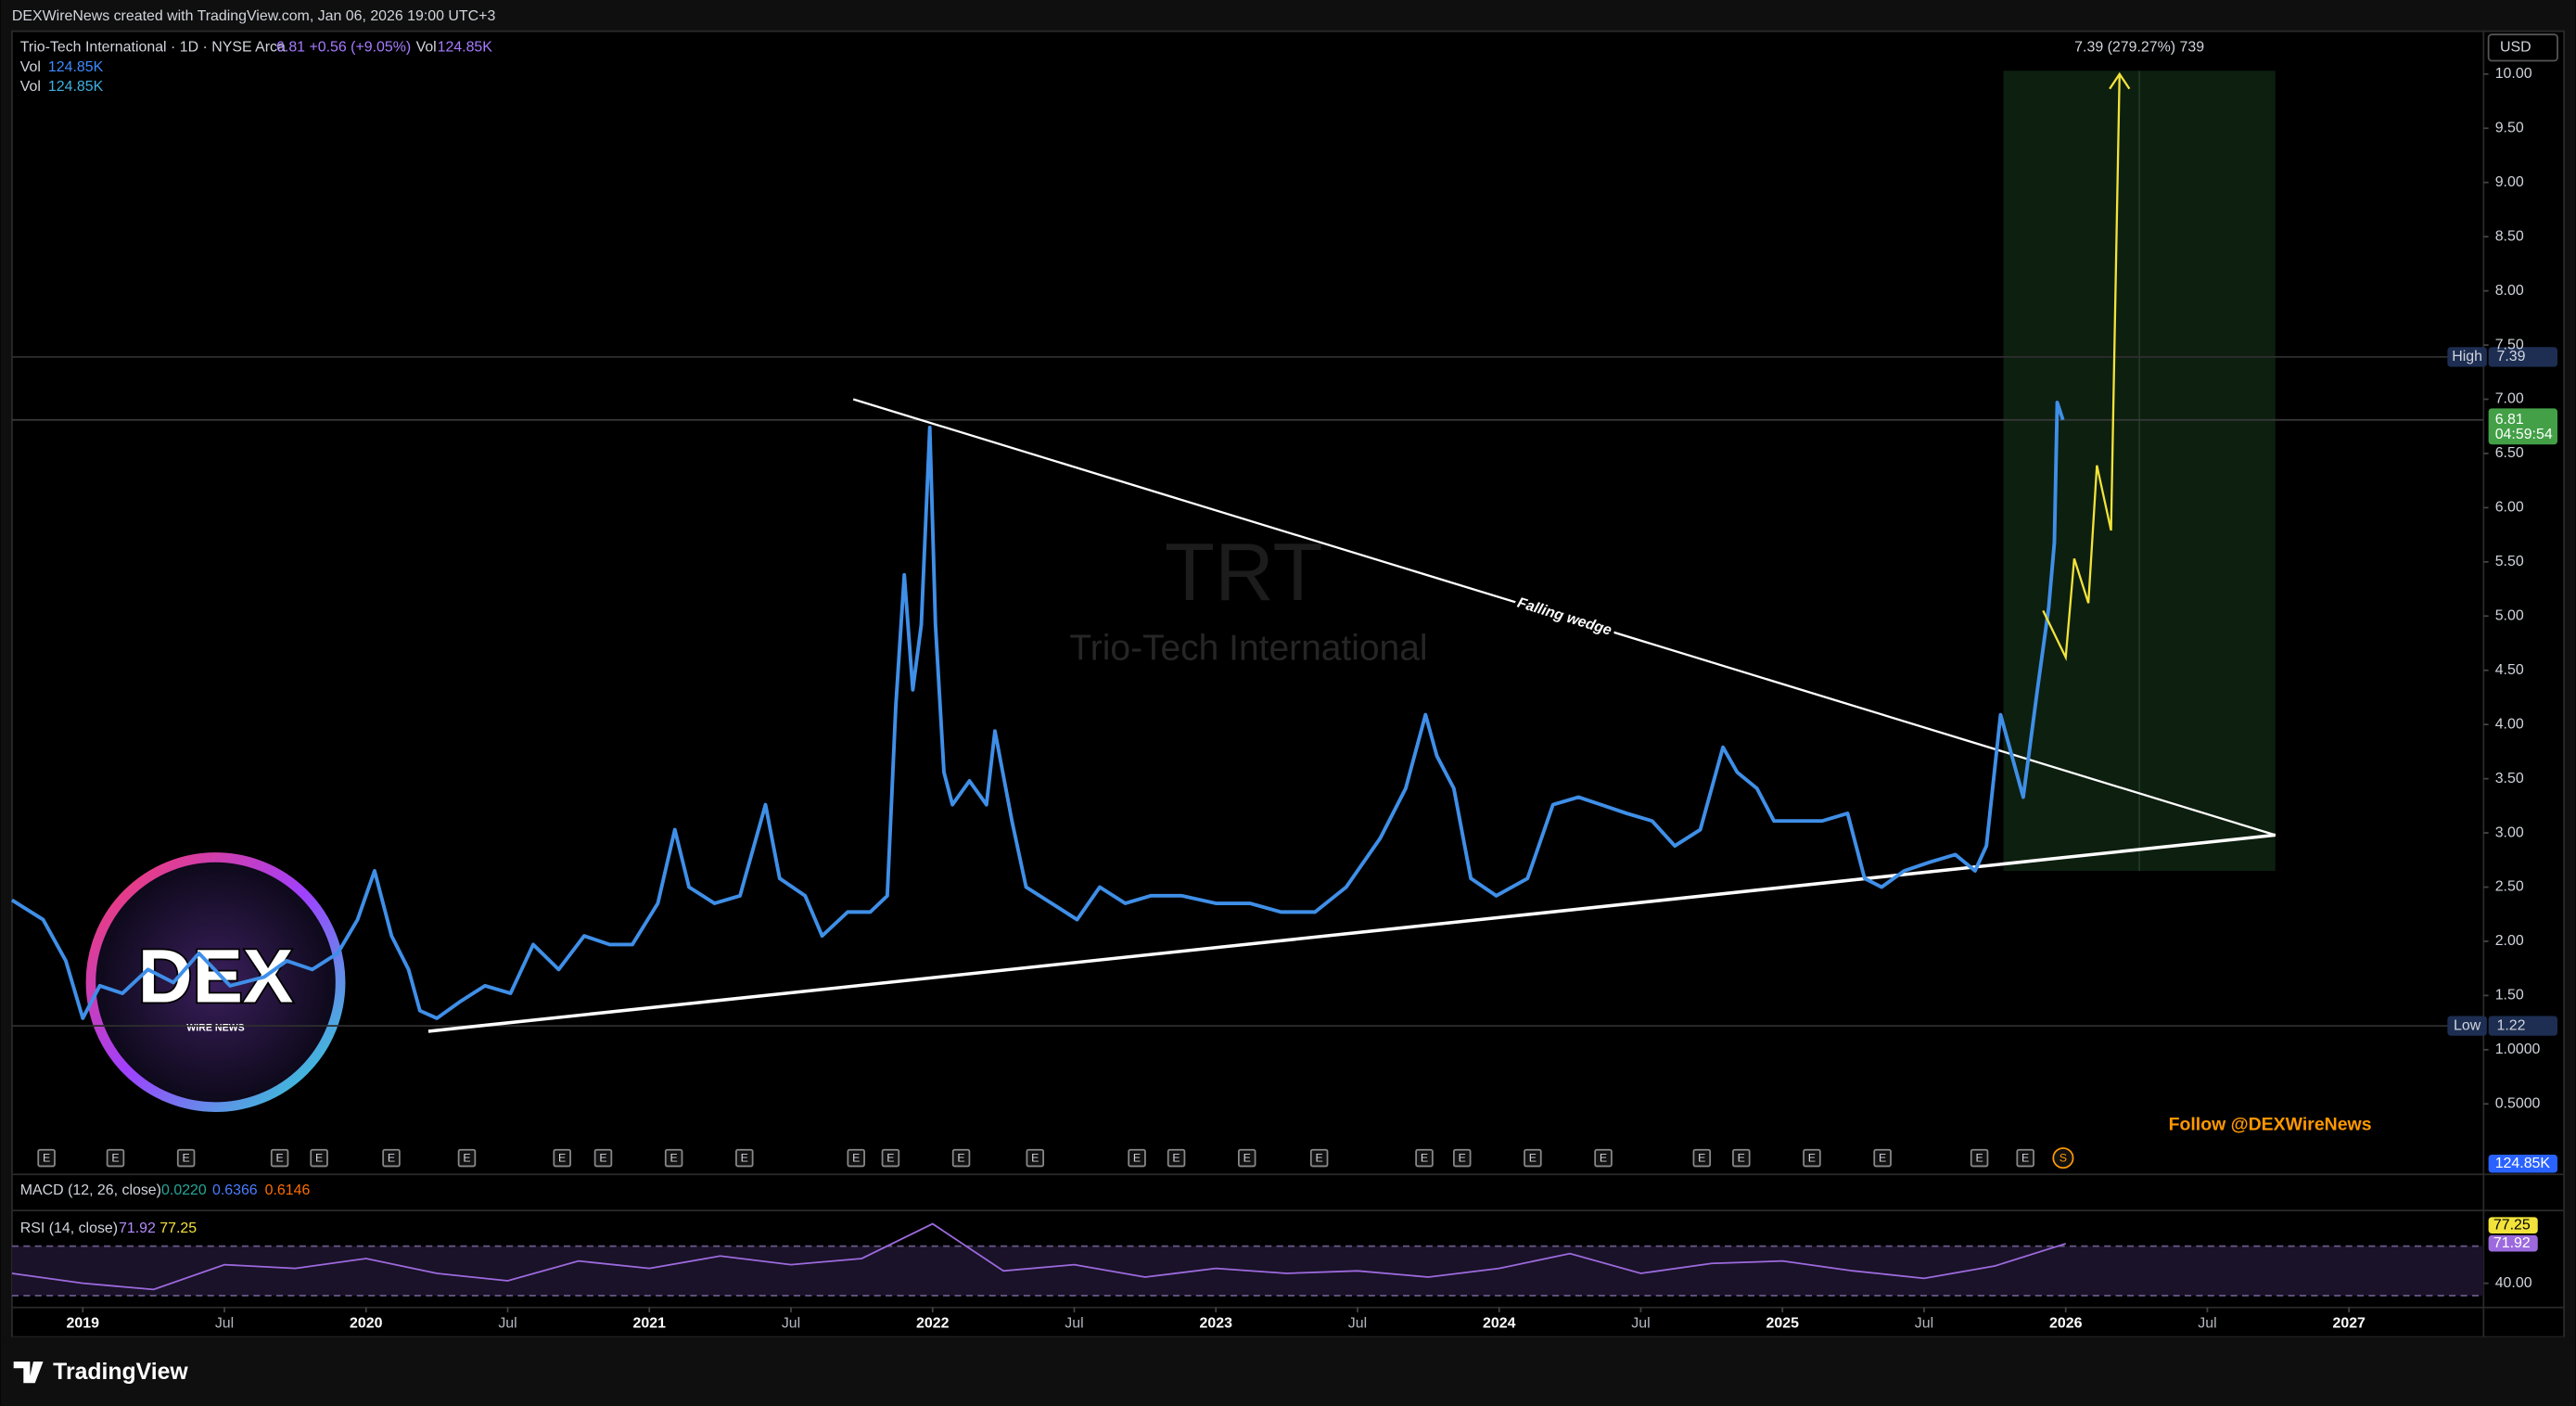 This screenshot has height=1406, width=2576. Describe the element at coordinates (2509, 832) in the screenshot. I see `y-tick-label: 3.00` at that location.